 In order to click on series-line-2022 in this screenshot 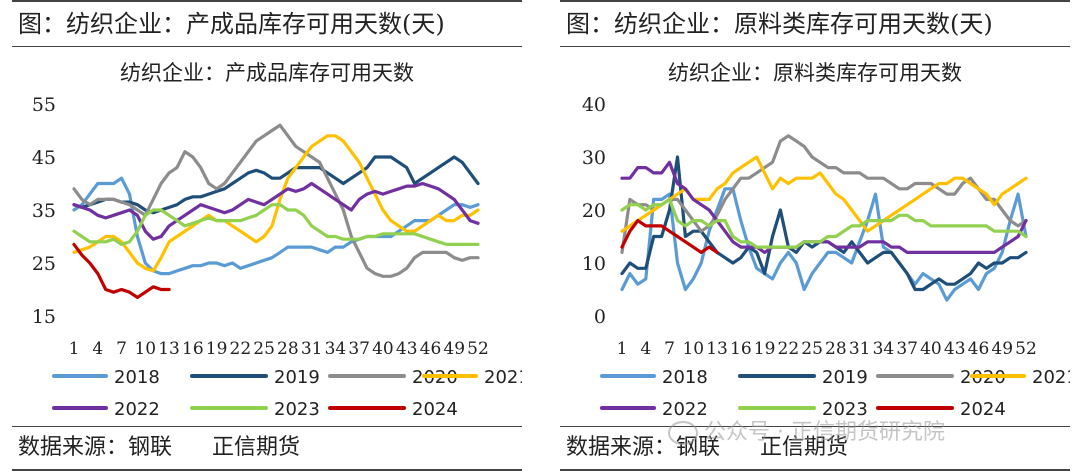, I will do `click(824, 207)`.